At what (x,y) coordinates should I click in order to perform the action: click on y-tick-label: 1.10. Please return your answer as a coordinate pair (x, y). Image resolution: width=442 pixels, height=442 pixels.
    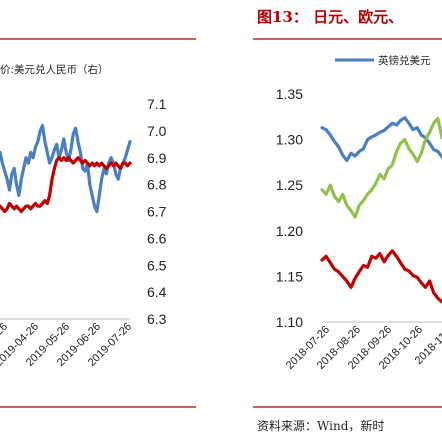
    Looking at the image, I should click on (289, 322).